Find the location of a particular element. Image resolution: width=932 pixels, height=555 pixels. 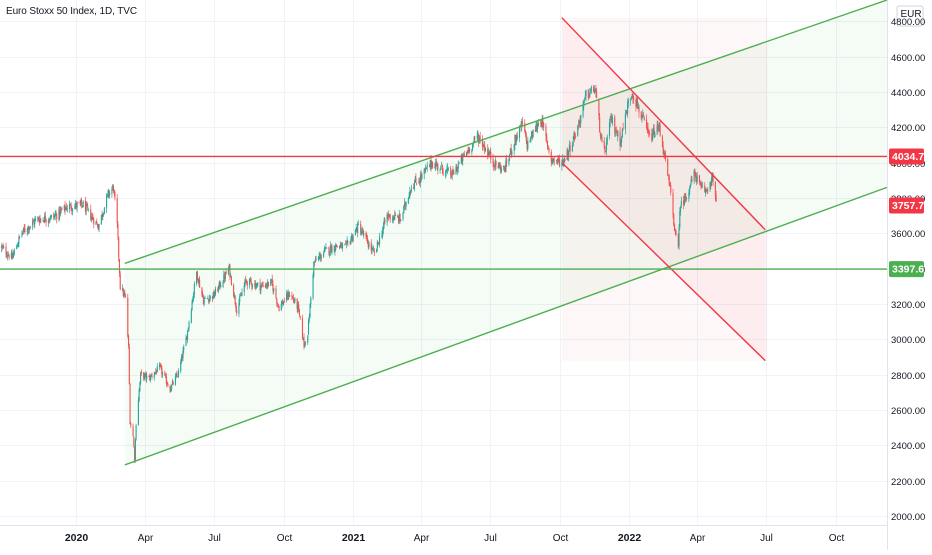

y-tick-label: 2000.00 is located at coordinates (908, 517).